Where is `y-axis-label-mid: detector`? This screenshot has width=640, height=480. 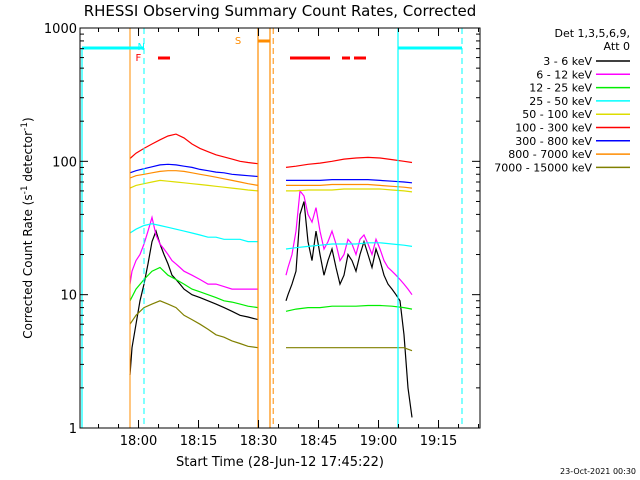 y-axis-label-mid: detector is located at coordinates (28, 158).